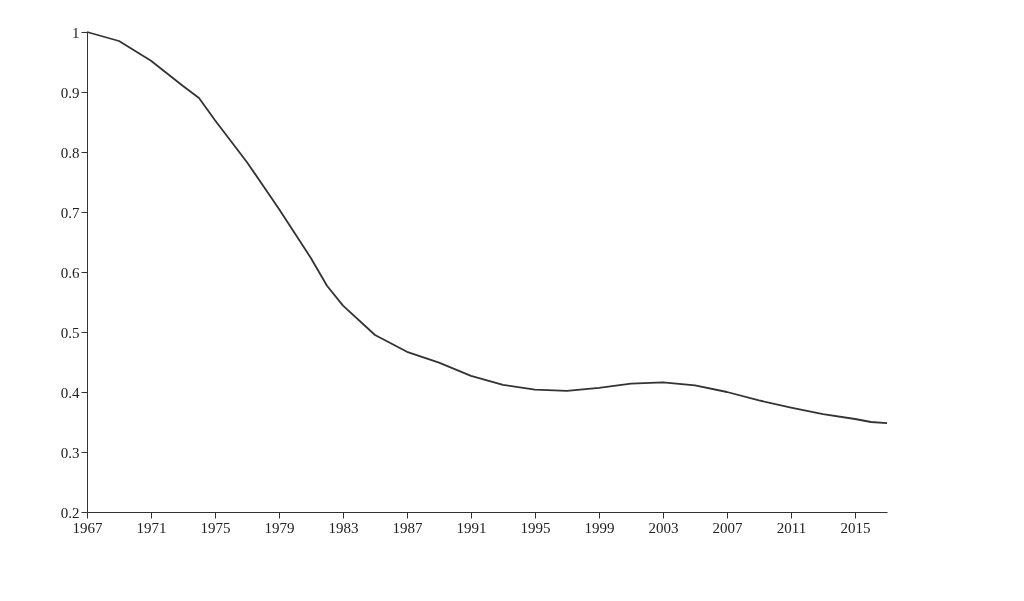 The height and width of the screenshot is (601, 1024). I want to click on y-tick-label: 0.2, so click(70, 512).